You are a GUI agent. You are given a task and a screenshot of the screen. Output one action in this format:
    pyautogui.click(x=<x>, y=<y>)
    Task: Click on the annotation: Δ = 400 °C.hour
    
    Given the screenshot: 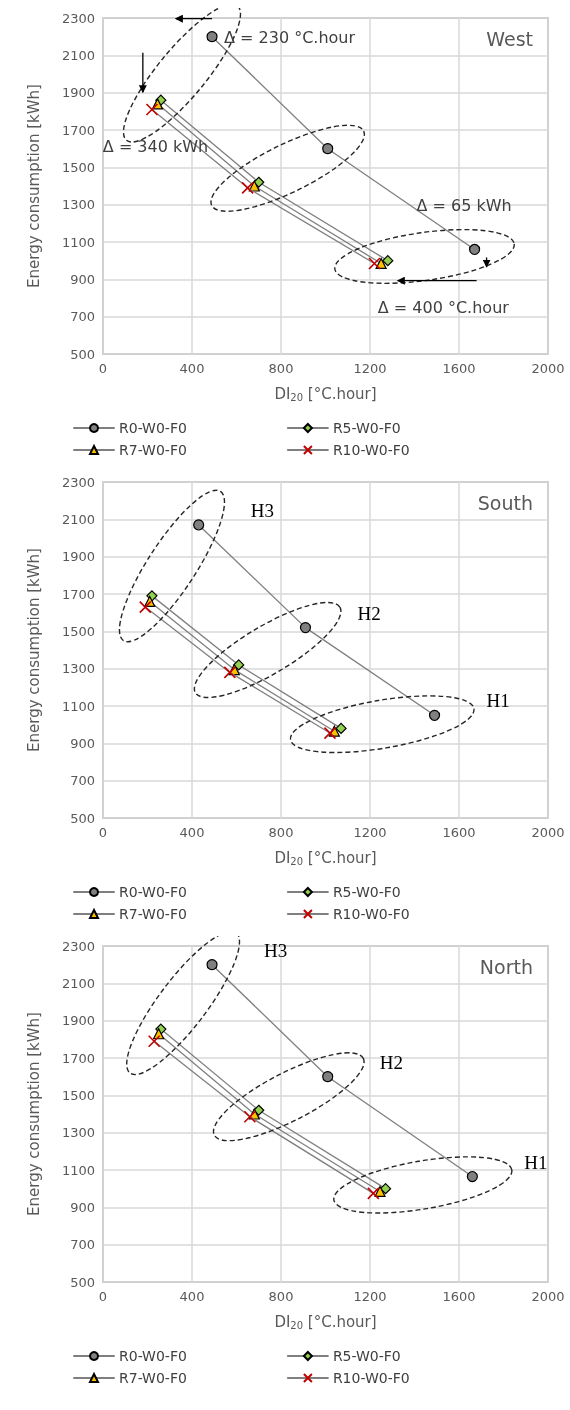 What is the action you would take?
    pyautogui.click(x=443, y=307)
    